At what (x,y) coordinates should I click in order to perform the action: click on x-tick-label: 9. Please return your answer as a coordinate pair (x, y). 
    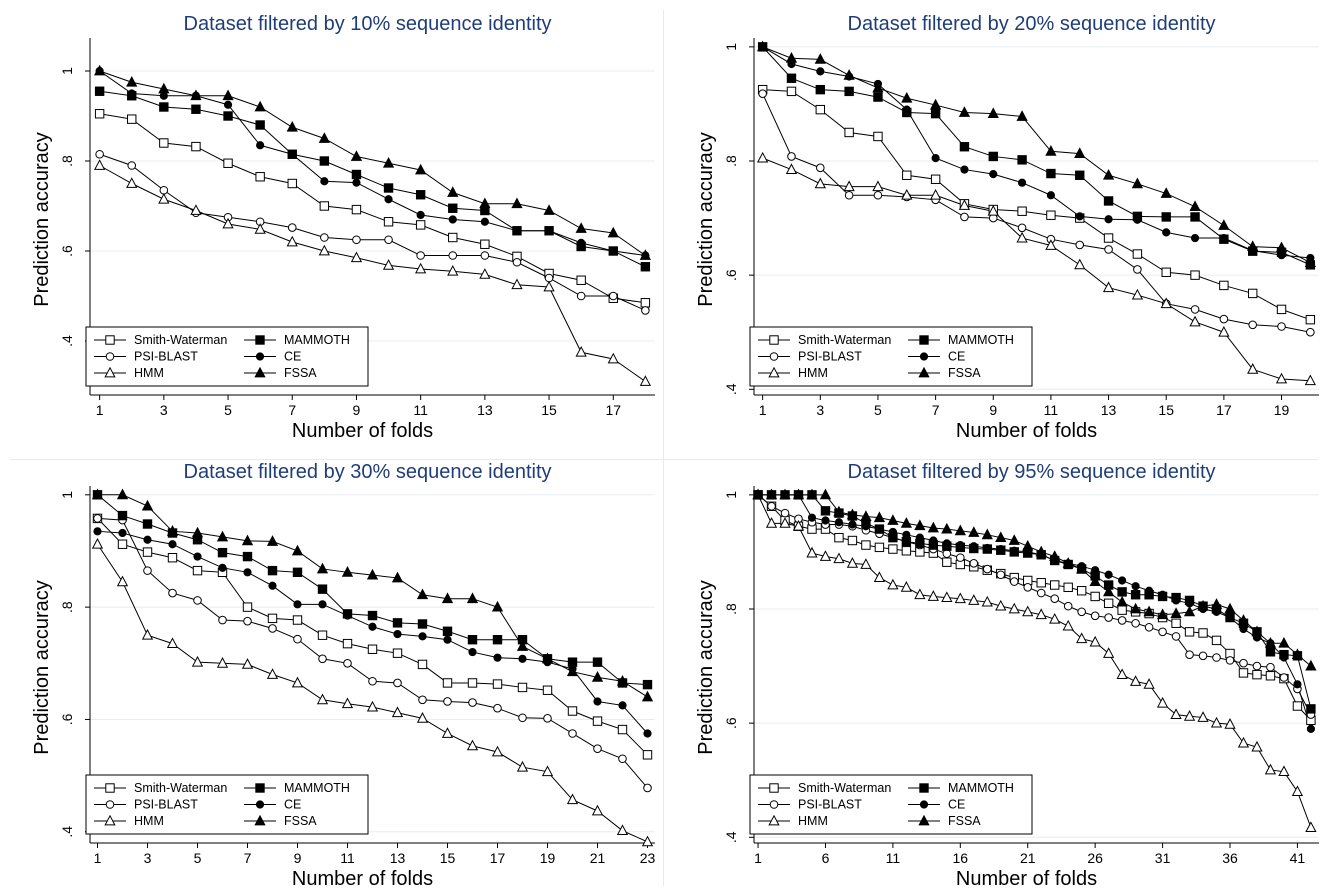
    Looking at the image, I should click on (357, 410).